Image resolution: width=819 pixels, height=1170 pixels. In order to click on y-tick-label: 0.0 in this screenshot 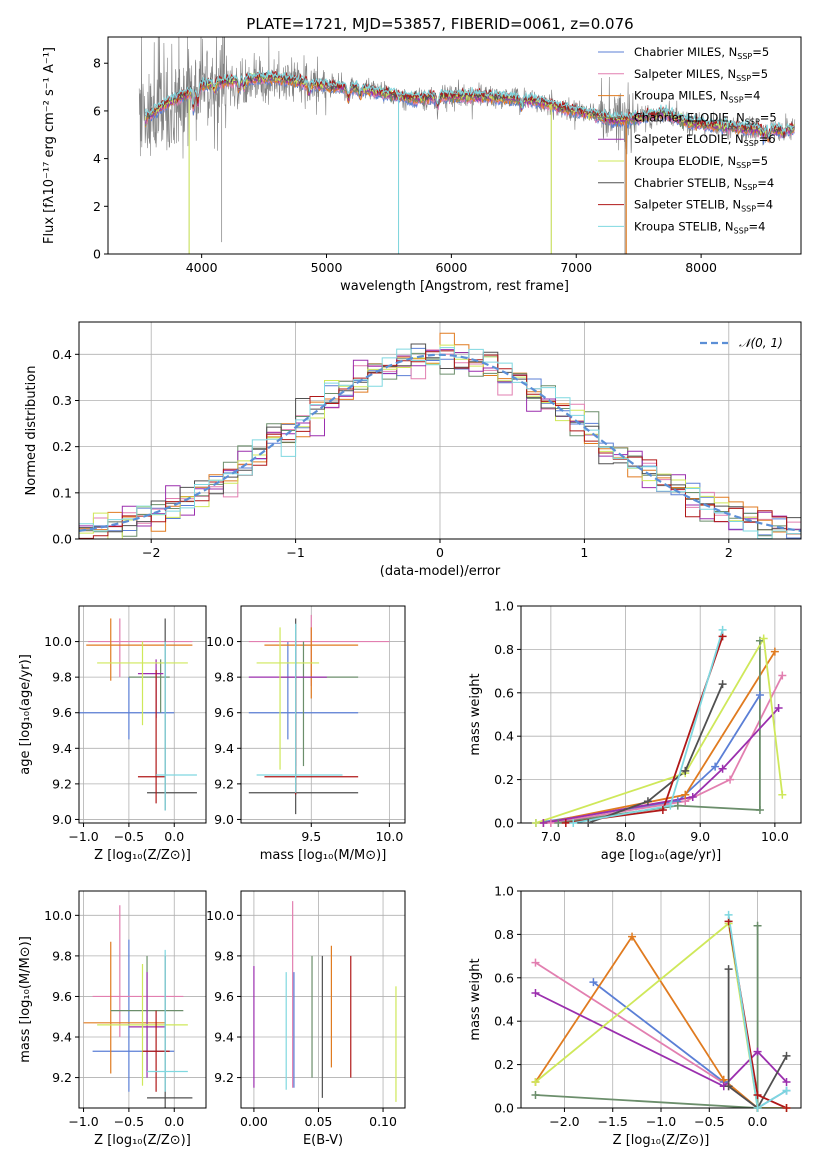, I will do `click(504, 1108)`.